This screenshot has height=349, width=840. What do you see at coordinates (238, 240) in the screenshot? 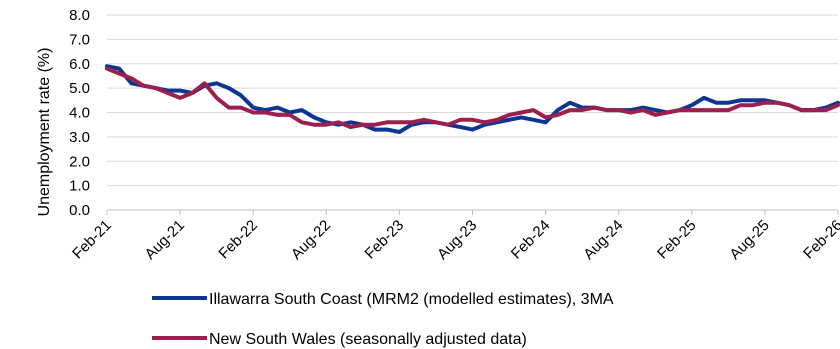
I see `x-tick-label: Feb-22` at bounding box center [238, 240].